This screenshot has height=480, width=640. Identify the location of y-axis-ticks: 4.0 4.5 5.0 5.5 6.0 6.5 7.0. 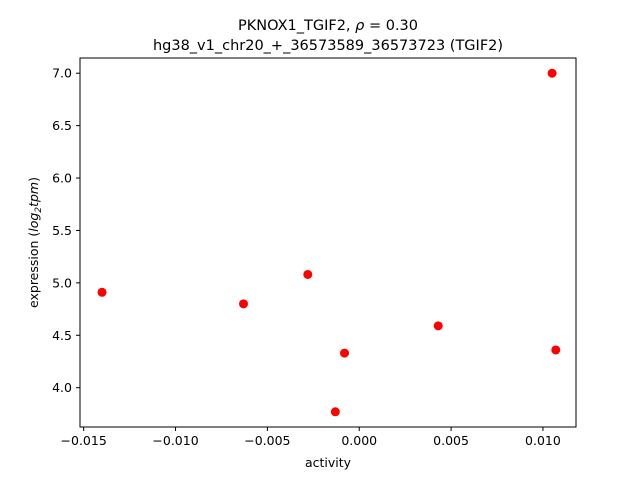
(66, 230).